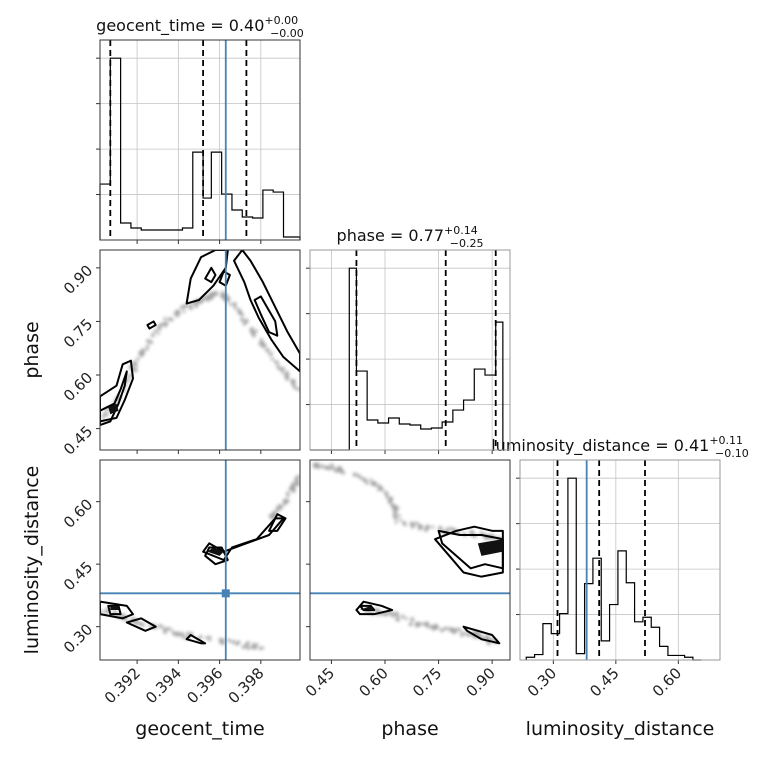  What do you see at coordinates (32, 560) in the screenshot?
I see `y-axis-label-luminosity-distance: luminosity_distance` at bounding box center [32, 560].